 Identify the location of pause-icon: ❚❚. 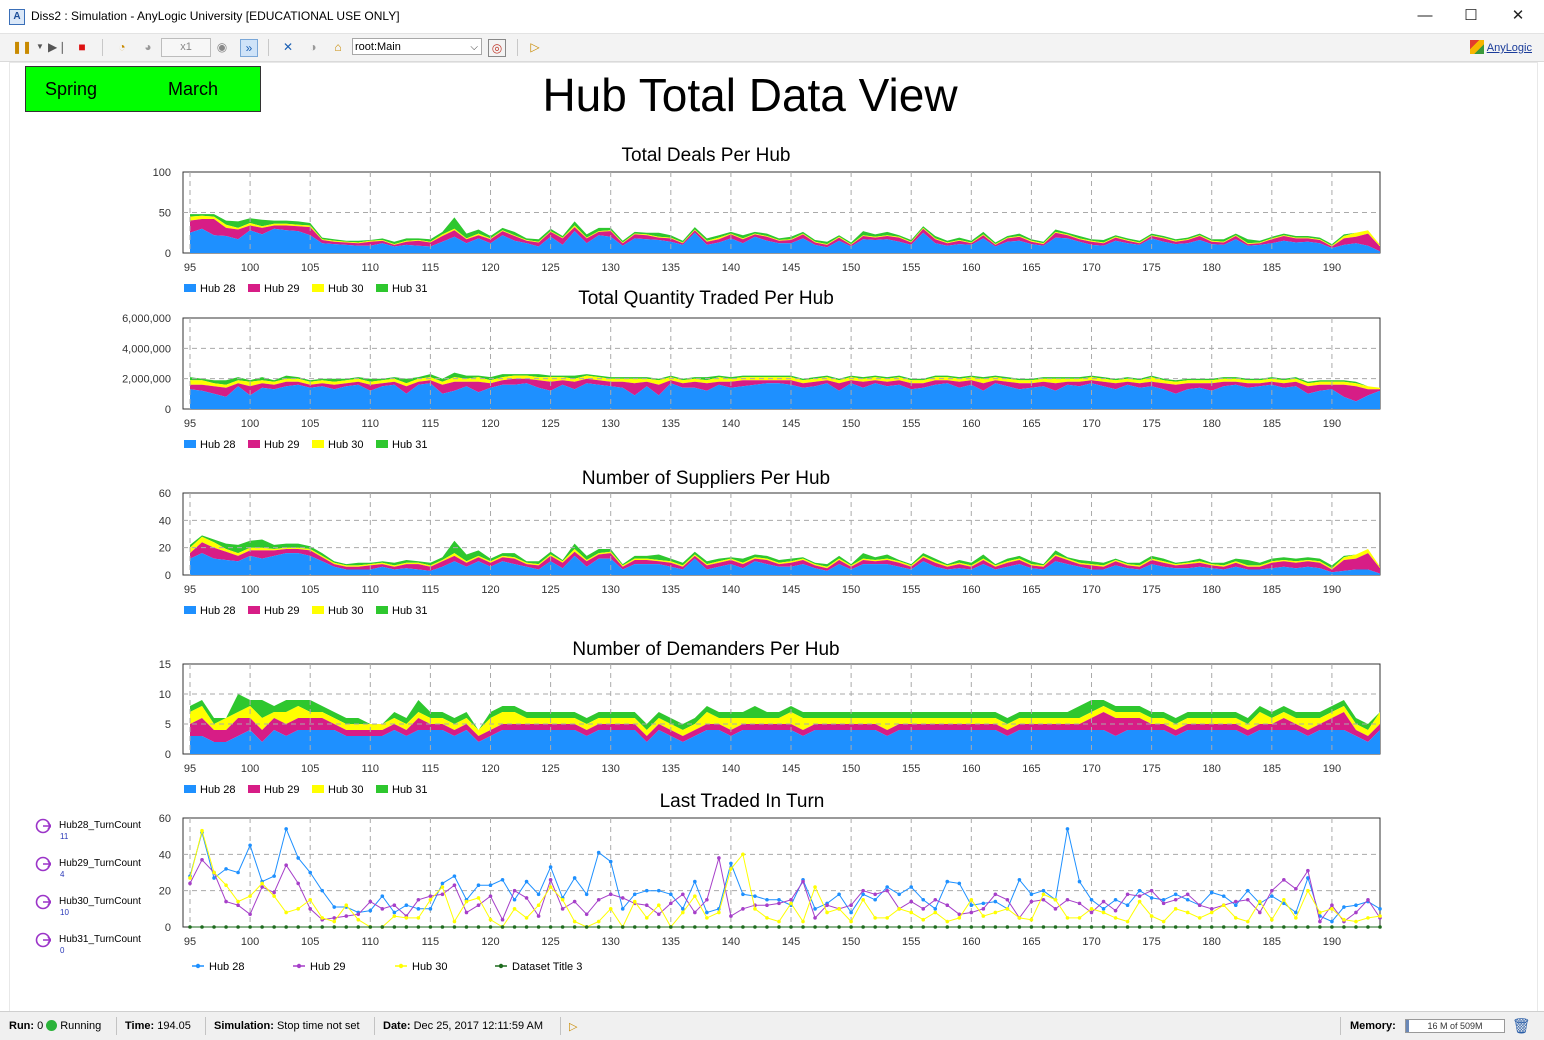
(22, 47).